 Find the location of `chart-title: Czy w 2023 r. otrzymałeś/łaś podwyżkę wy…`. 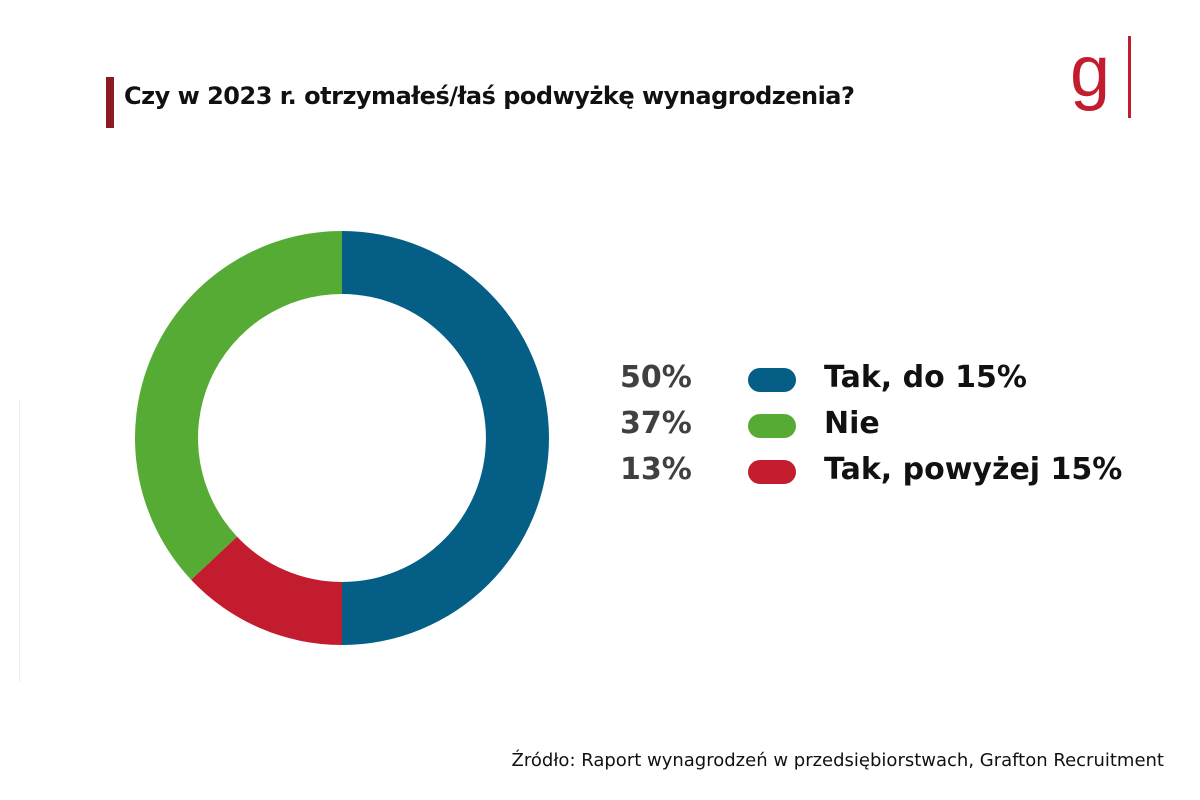

chart-title: Czy w 2023 r. otrzymałeś/łaś podwyżkę wy… is located at coordinates (489, 96).